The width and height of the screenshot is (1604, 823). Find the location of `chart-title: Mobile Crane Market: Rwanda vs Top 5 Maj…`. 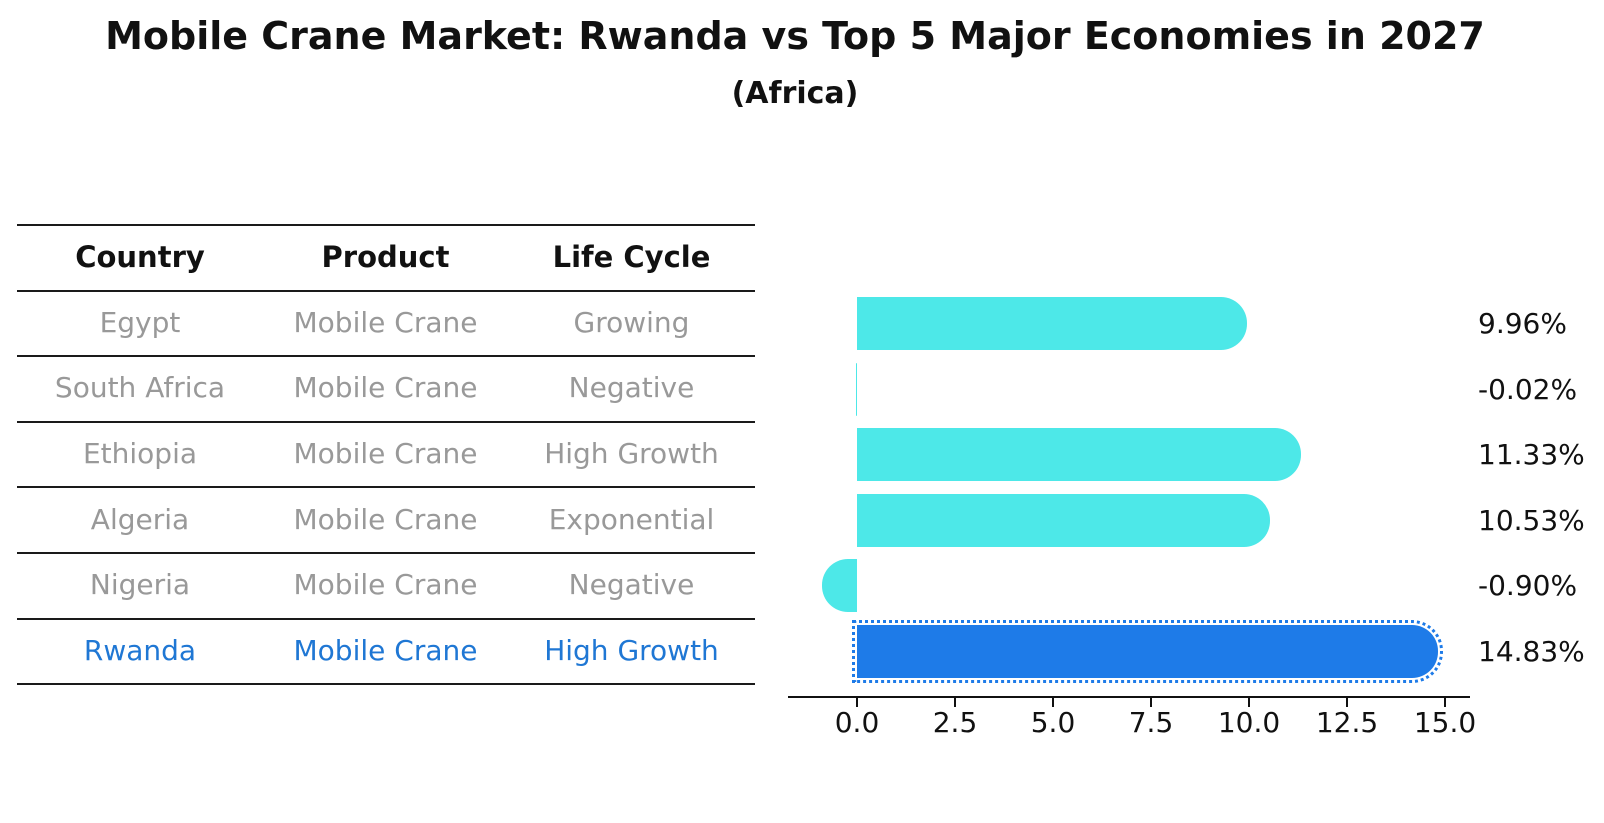

chart-title: Mobile Crane Market: Rwanda vs Top 5 Maj… is located at coordinates (795, 36).